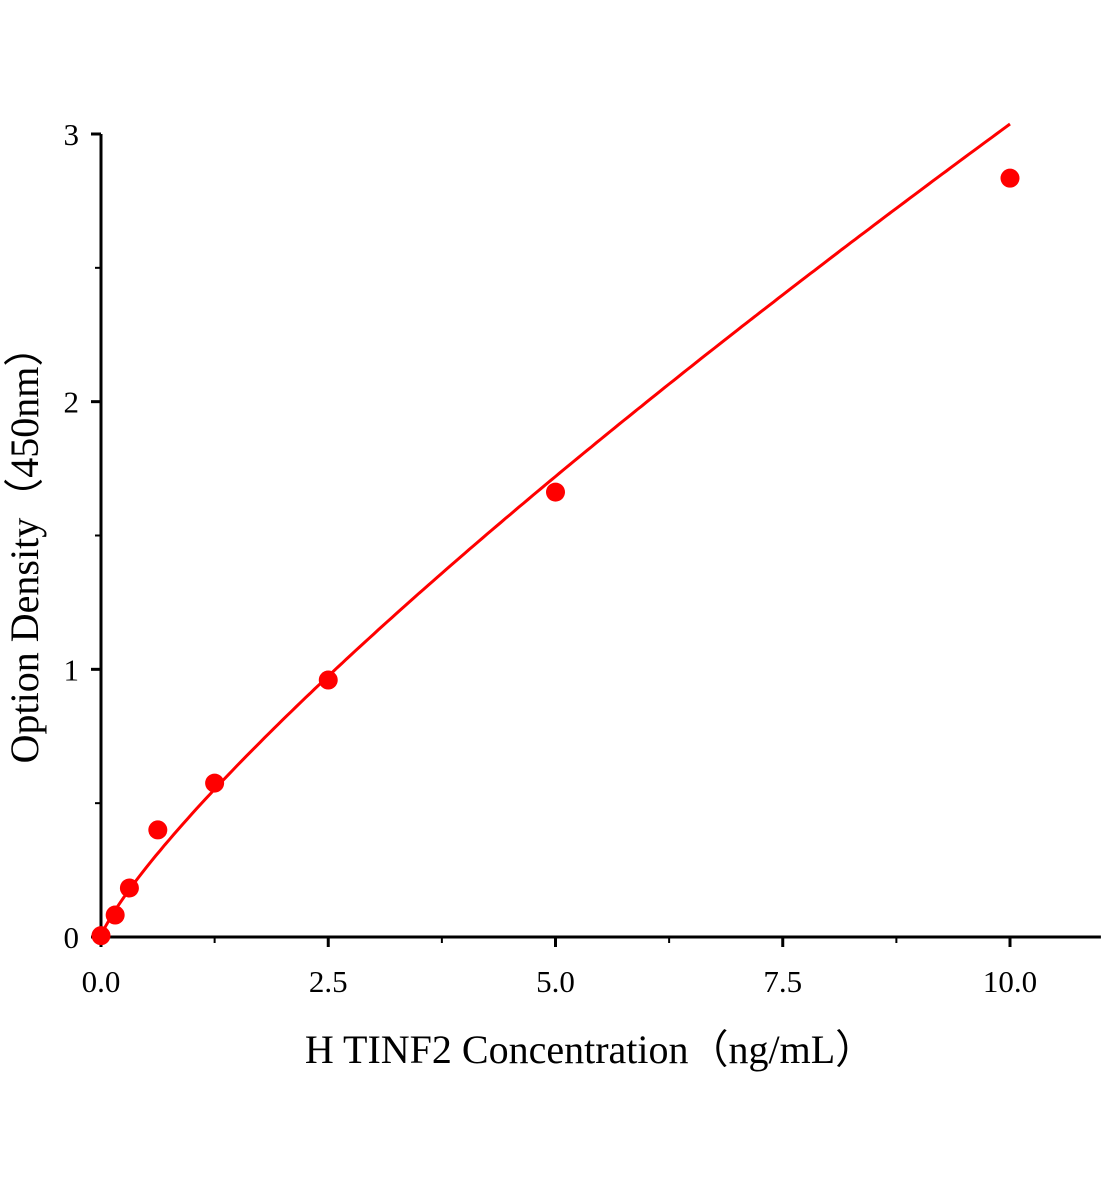  I want to click on y-tick-label: 1, so click(72, 669).